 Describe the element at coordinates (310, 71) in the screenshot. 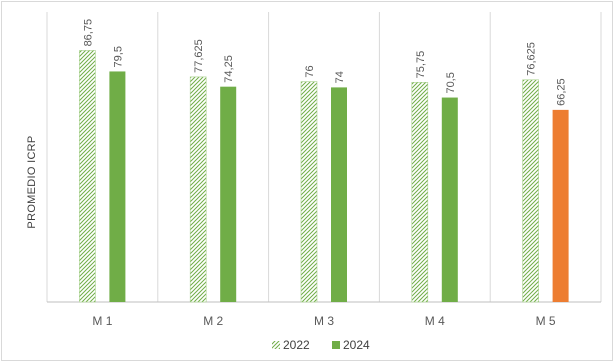

I see `data-label-2022-m3: 76` at that location.